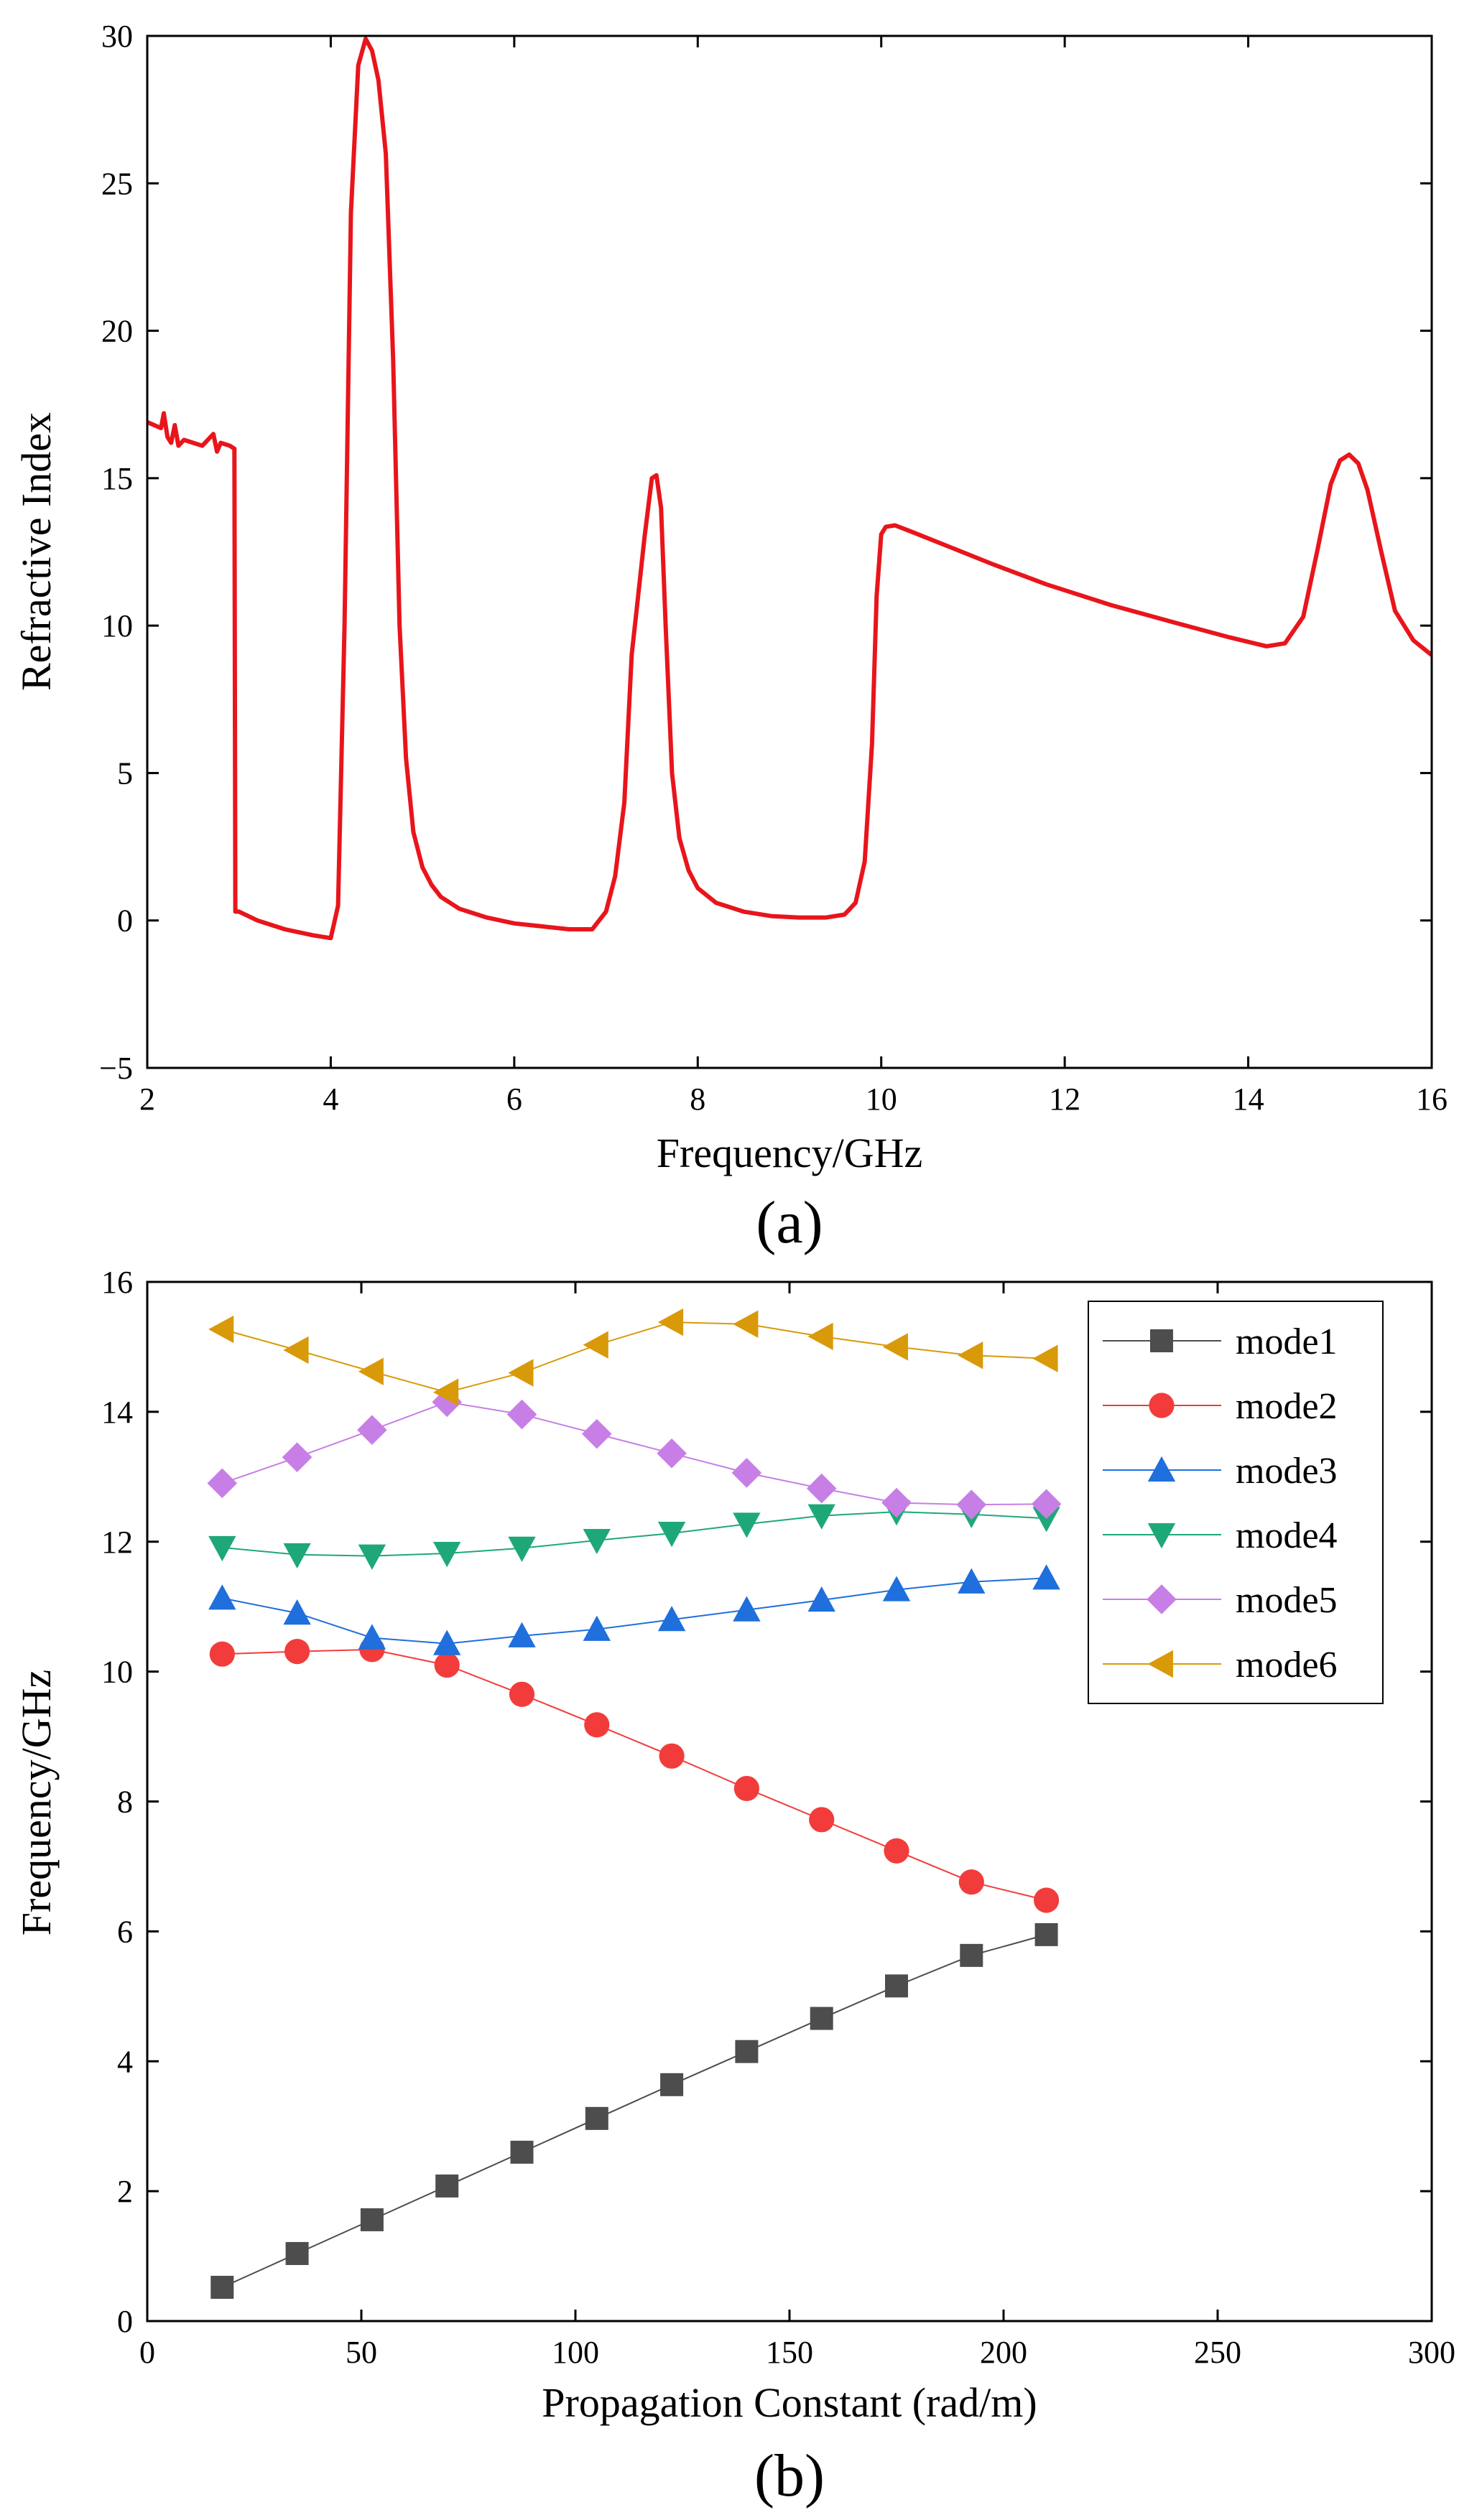 This screenshot has height=2520, width=1482. What do you see at coordinates (789, 2352) in the screenshot?
I see `x-tick-label: 150` at bounding box center [789, 2352].